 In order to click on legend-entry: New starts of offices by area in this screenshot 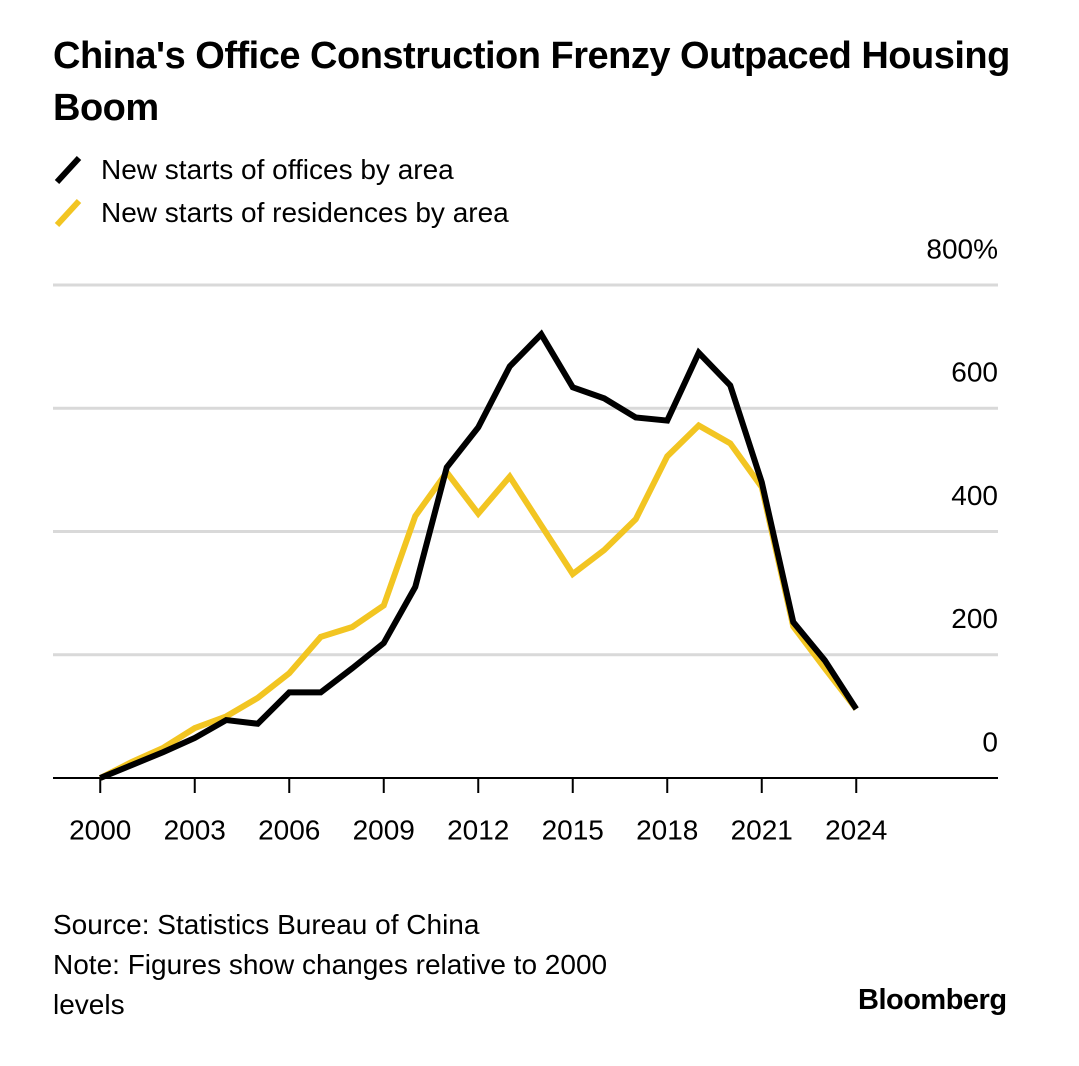, I will do `click(281, 169)`.